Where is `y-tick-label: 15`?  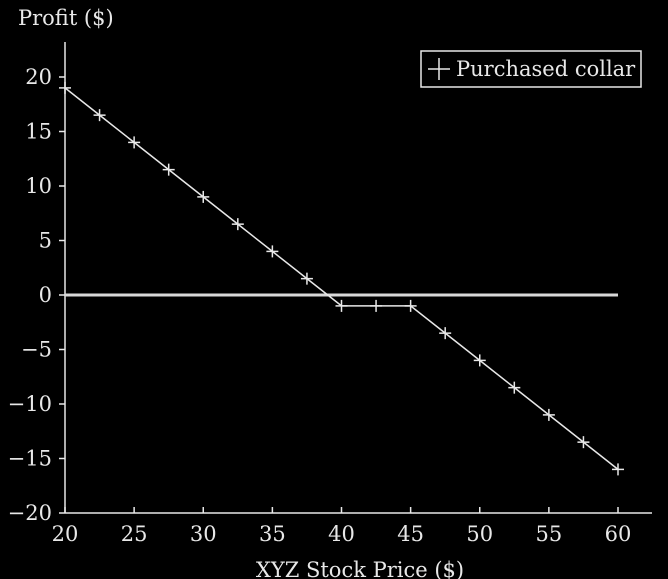 y-tick-label: 15 is located at coordinates (38, 132).